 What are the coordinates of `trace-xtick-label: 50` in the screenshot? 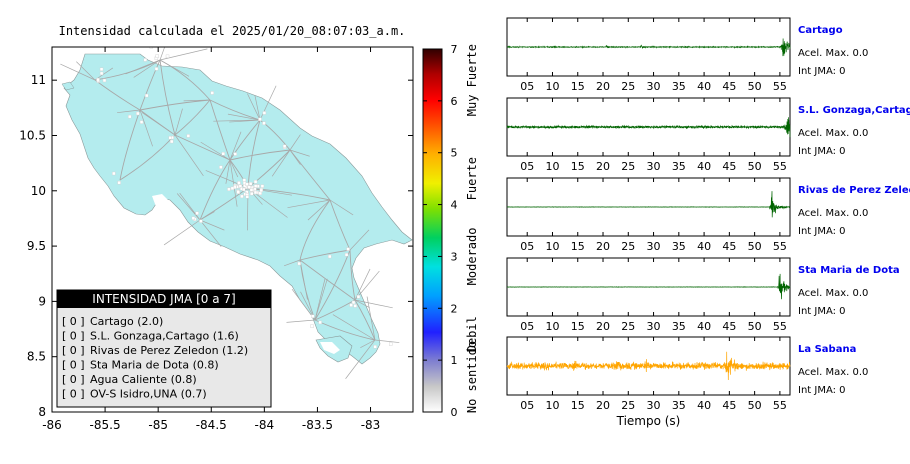 It's located at (755, 166).